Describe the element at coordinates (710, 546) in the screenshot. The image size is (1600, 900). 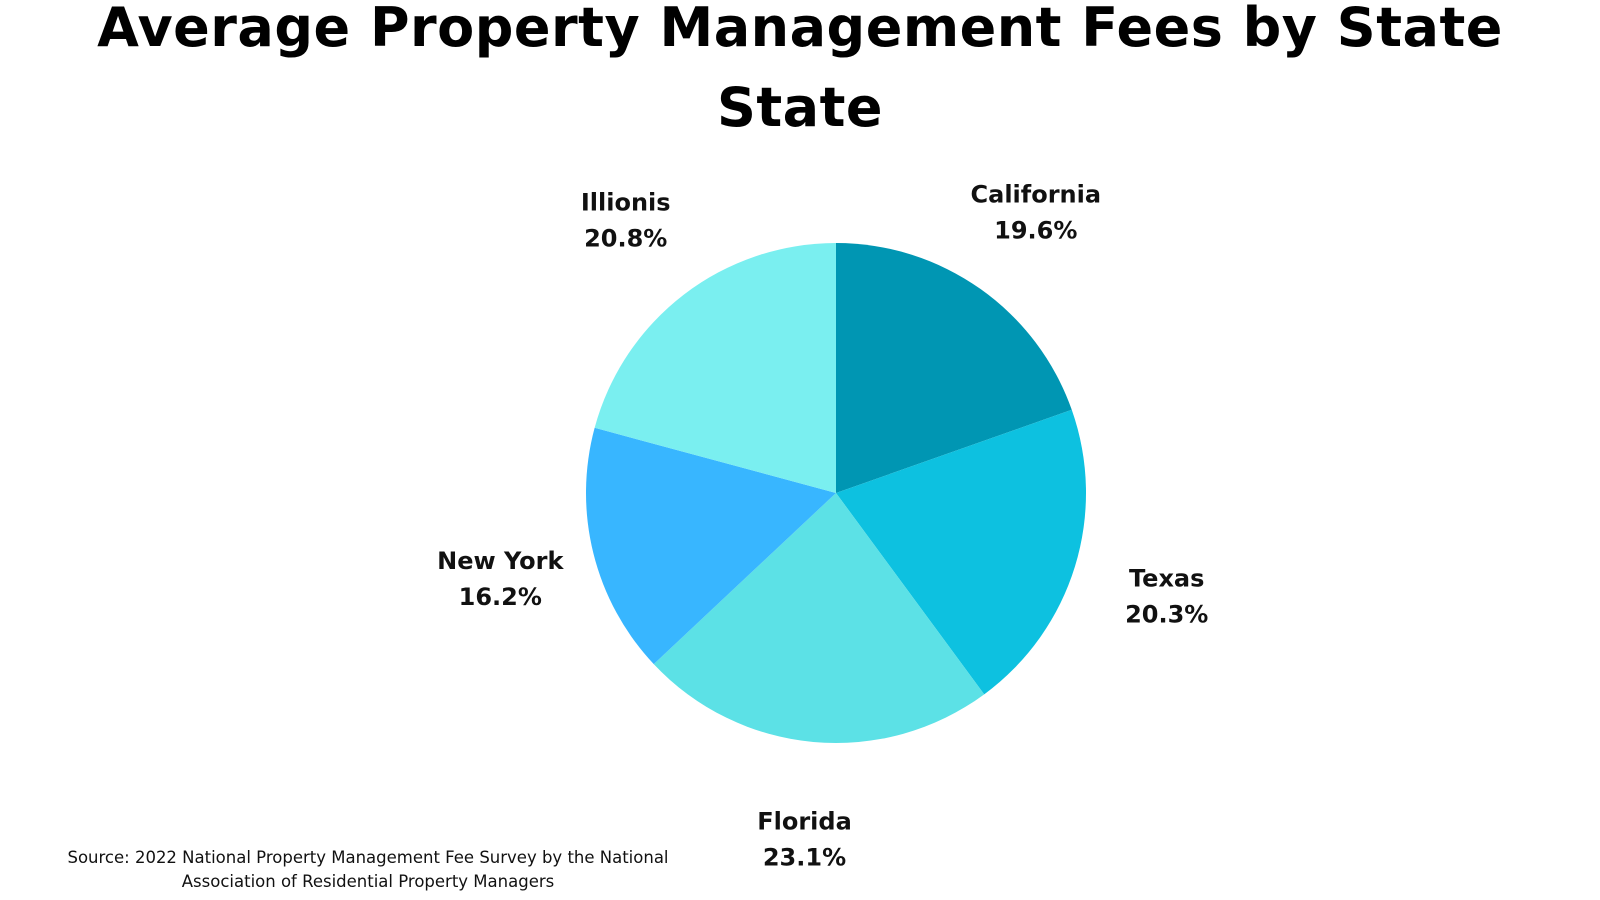
I see `pie-slice-new-york` at that location.